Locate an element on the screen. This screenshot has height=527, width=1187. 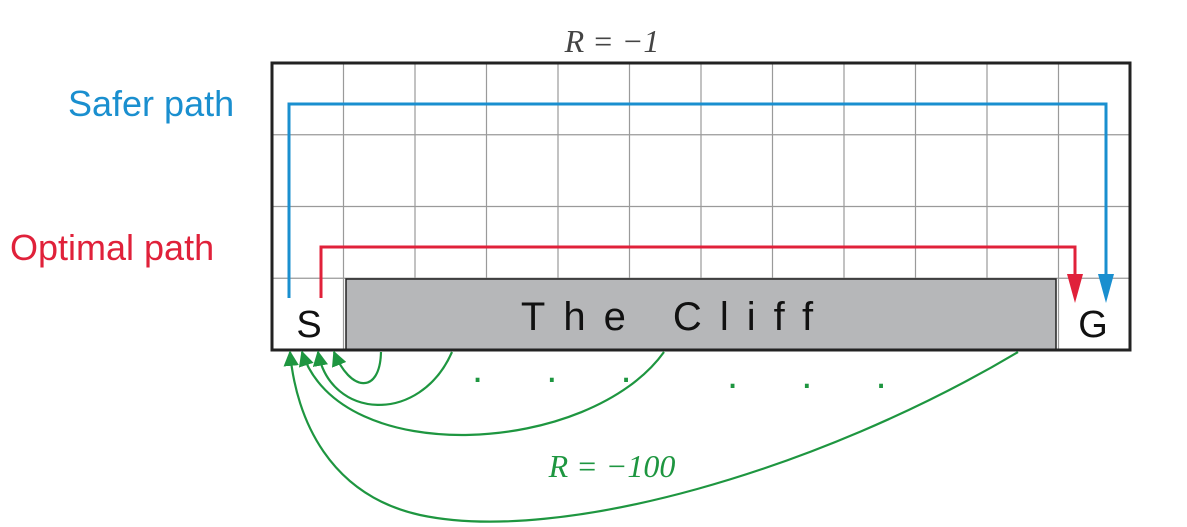
cliff-region is located at coordinates (701, 314).